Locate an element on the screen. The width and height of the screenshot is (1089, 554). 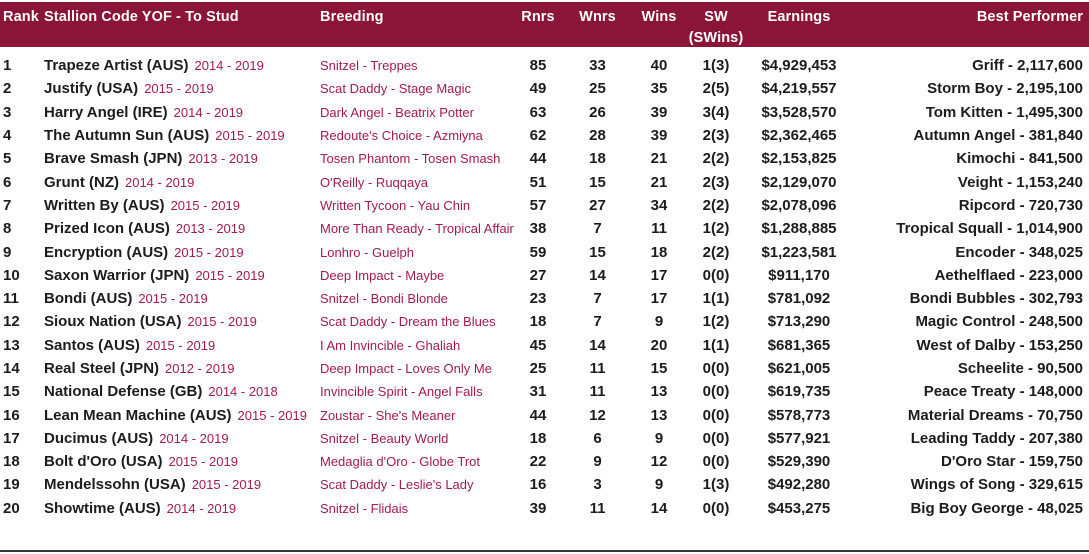
earnings-cell: $911,170 is located at coordinates (799, 275).